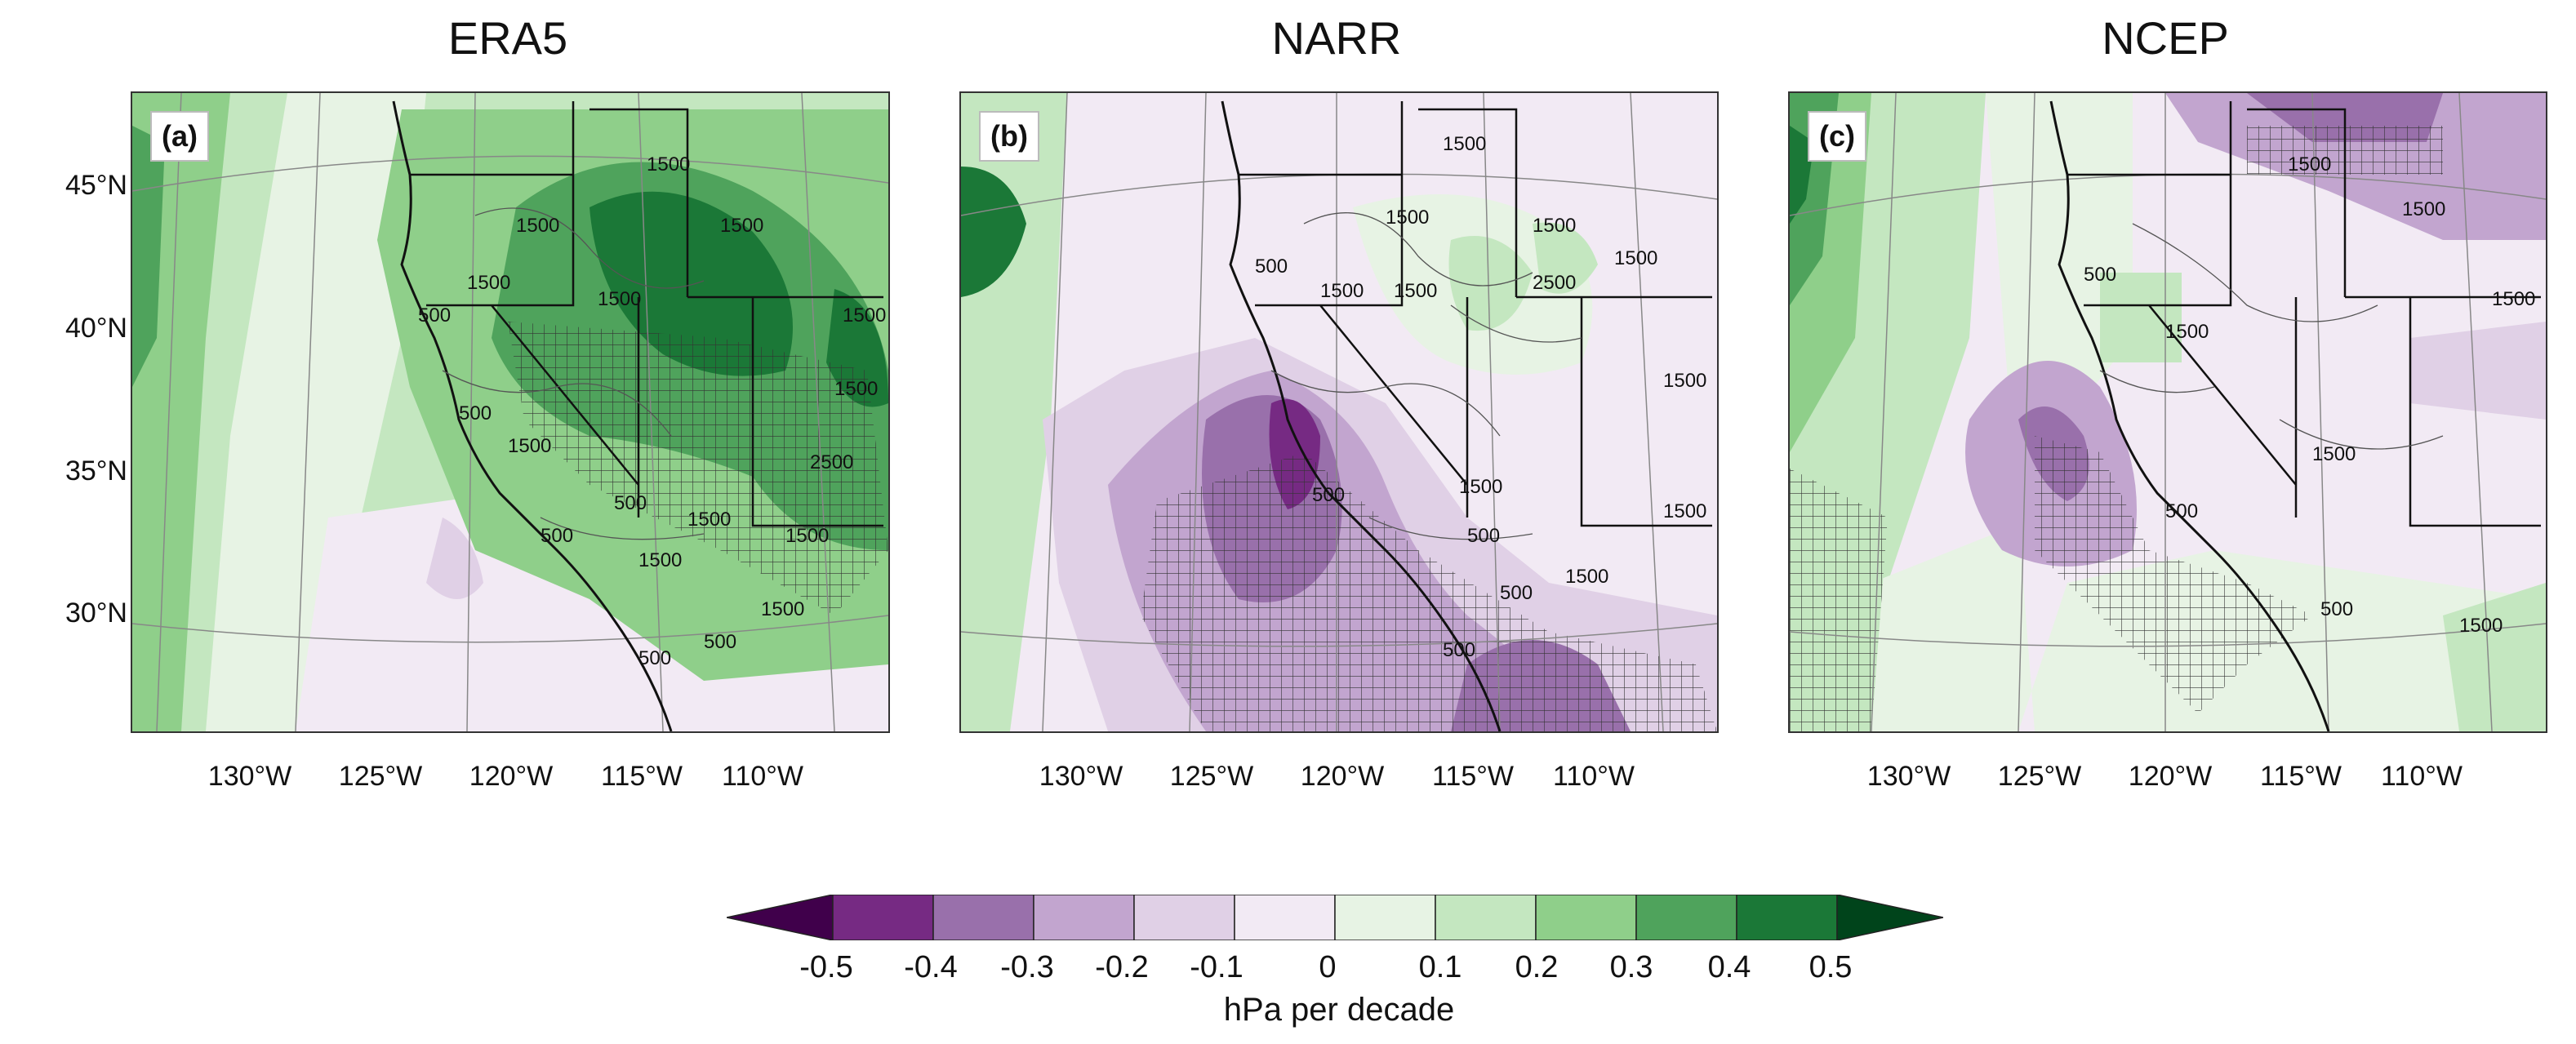 The image size is (2576, 1044). Describe the element at coordinates (2165, 38) in the screenshot. I see `panel-title-ncep: NCEP` at that location.